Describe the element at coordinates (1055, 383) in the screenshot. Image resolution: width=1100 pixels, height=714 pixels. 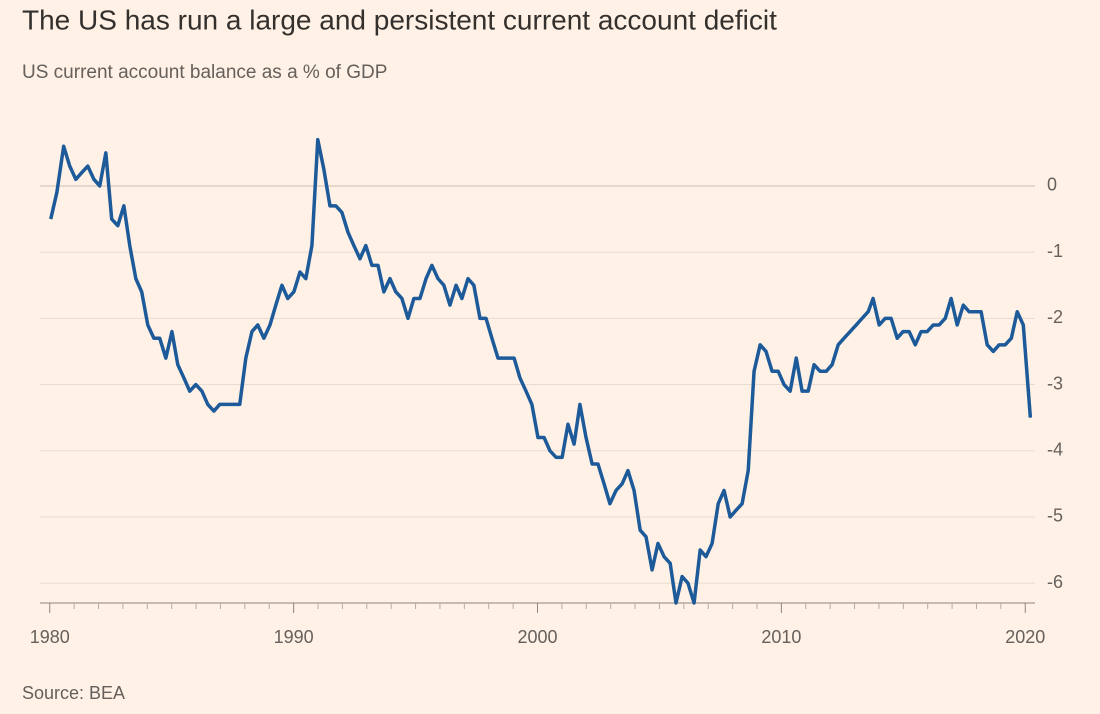
I see `y-tick-label: -3` at that location.